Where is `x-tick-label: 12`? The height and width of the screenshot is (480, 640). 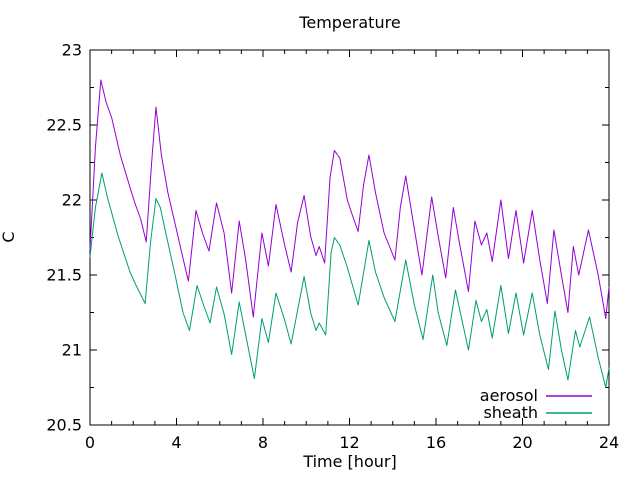
x-tick-label: 12 is located at coordinates (349, 442).